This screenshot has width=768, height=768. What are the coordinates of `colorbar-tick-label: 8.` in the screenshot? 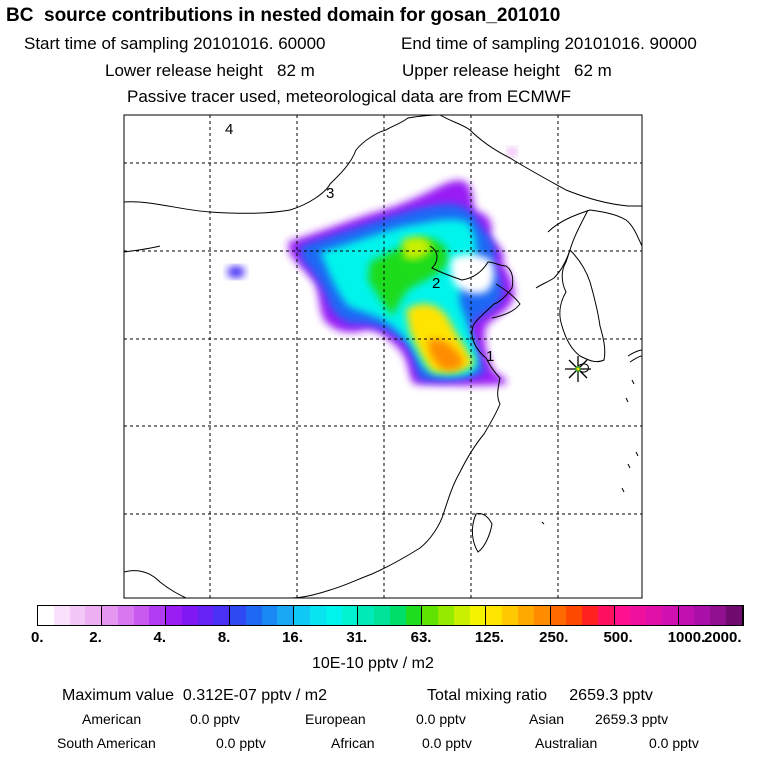 It's located at (224, 637).